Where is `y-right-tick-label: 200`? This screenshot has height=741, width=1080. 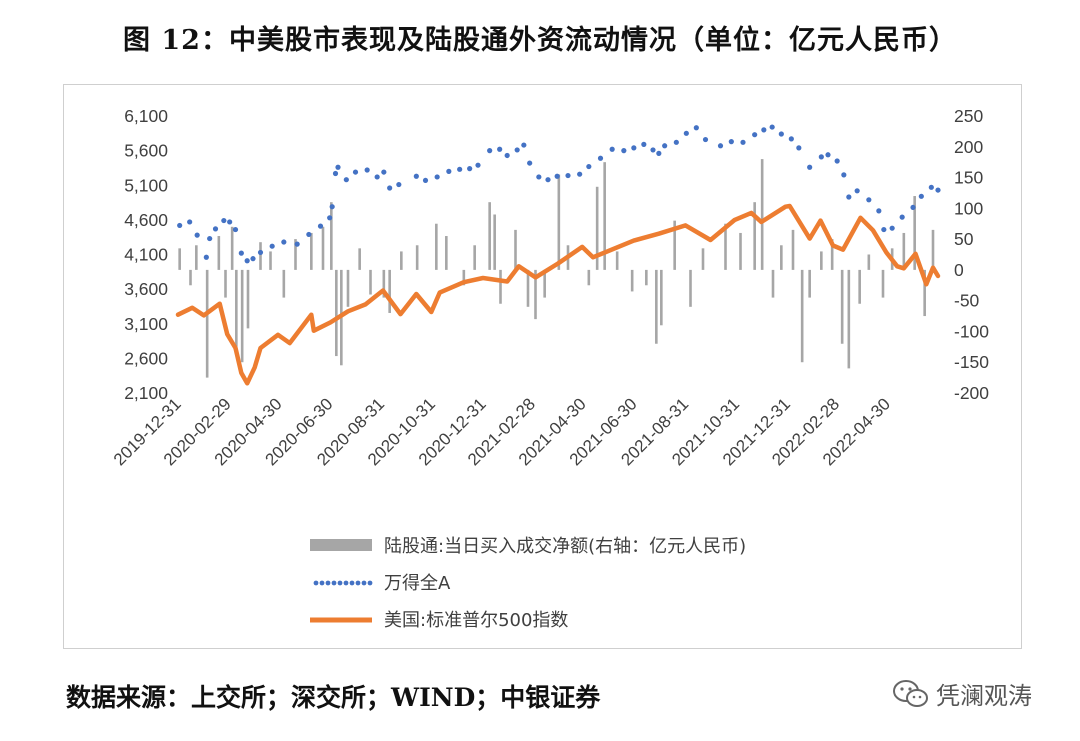 y-right-tick-label: 200 is located at coordinates (968, 147).